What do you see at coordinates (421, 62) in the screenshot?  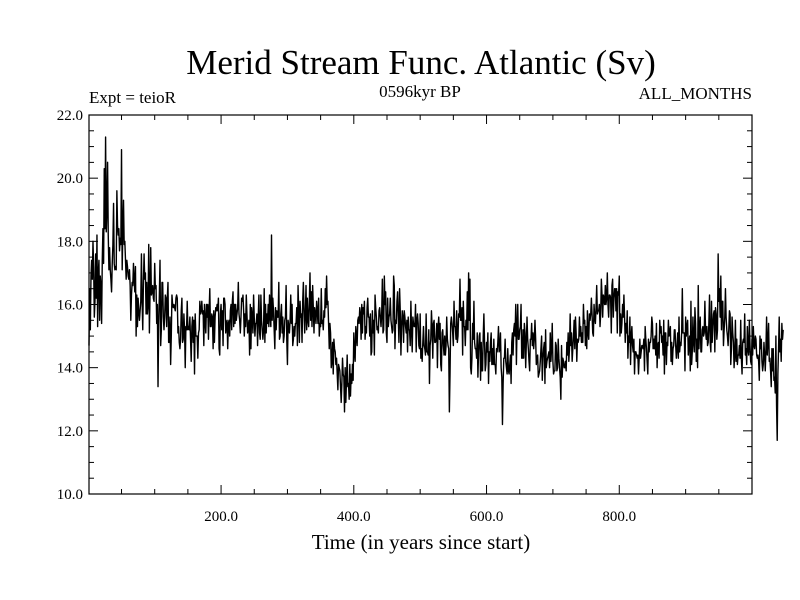 I see `chart-title: Merid Stream Func. Atlantic (Sv)` at bounding box center [421, 62].